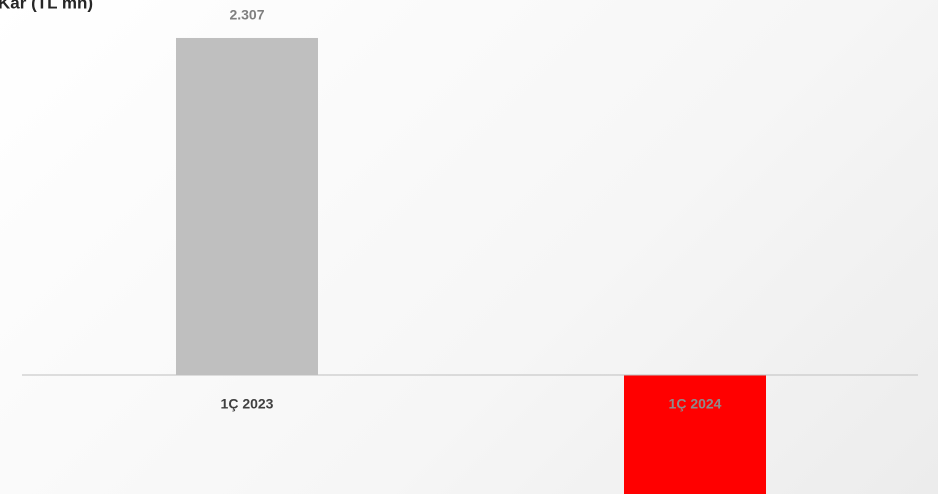 The width and height of the screenshot is (938, 494). Describe the element at coordinates (46, 6) in the screenshot. I see `chart-title: Kar (TL mn)` at that location.